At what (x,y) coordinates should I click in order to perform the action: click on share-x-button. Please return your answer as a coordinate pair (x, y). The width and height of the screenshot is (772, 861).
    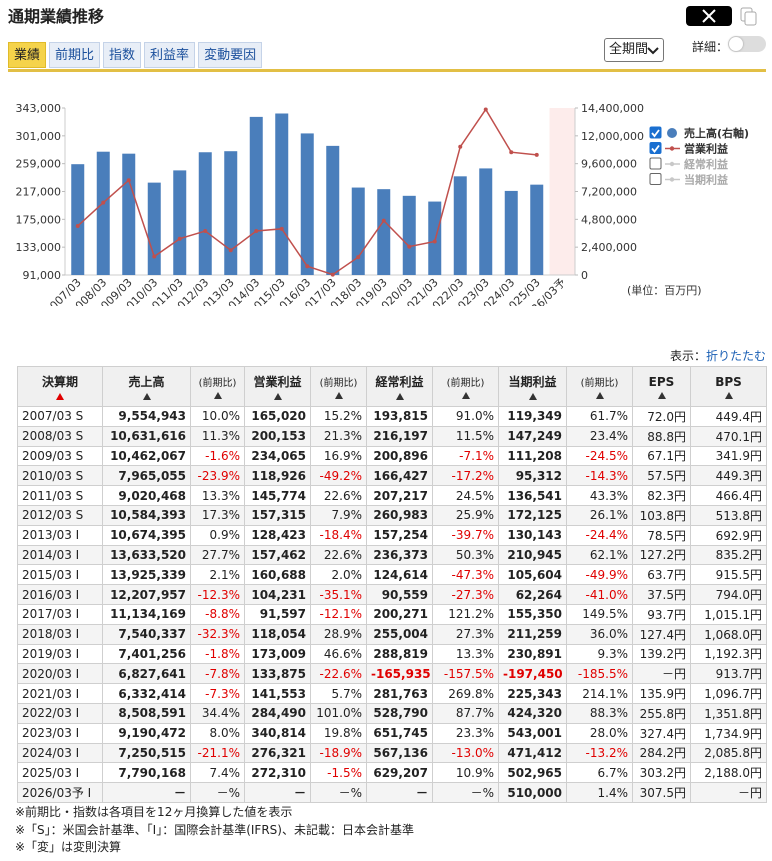
    Looking at the image, I should click on (709, 16).